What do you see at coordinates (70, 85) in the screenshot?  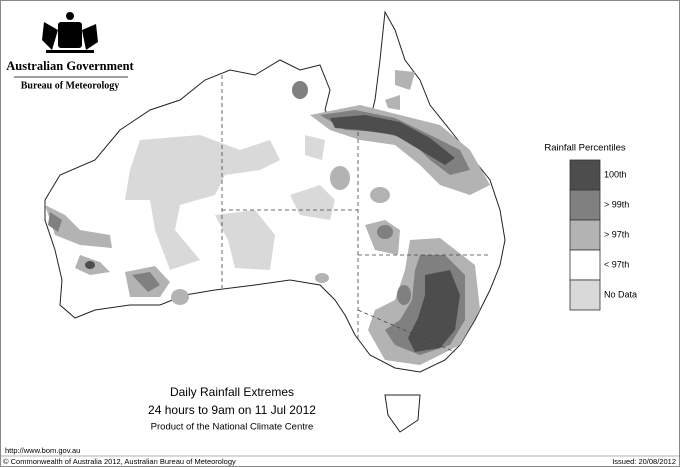 I see `department: Bureau of Meteorology` at bounding box center [70, 85].